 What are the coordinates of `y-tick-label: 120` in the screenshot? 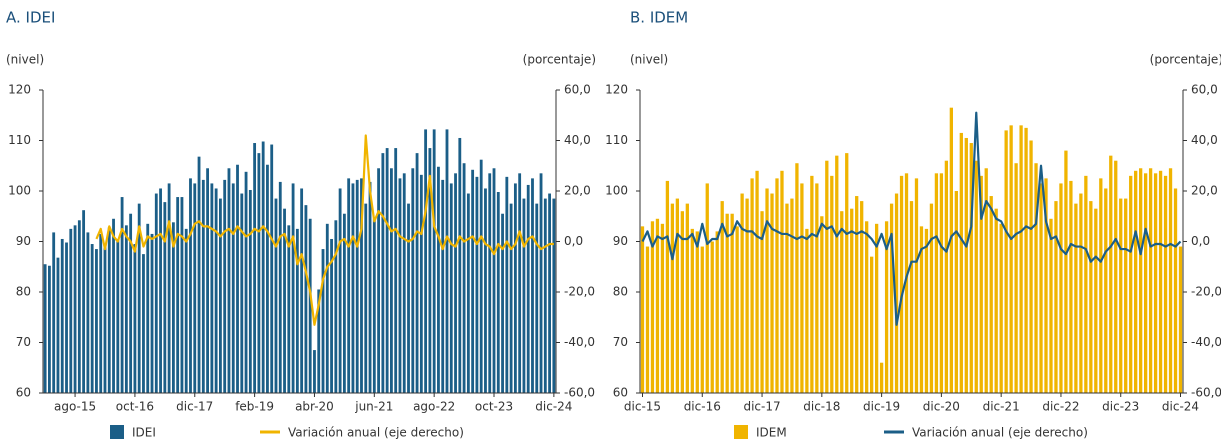 It's located at (616, 90).